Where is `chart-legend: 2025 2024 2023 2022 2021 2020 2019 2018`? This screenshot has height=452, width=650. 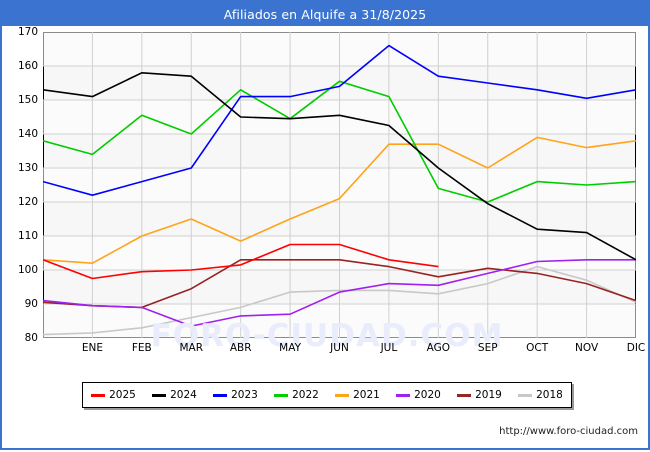
chart-legend: 2025 2024 2023 2022 2021 2020 2019 2018 is located at coordinates (327, 395).